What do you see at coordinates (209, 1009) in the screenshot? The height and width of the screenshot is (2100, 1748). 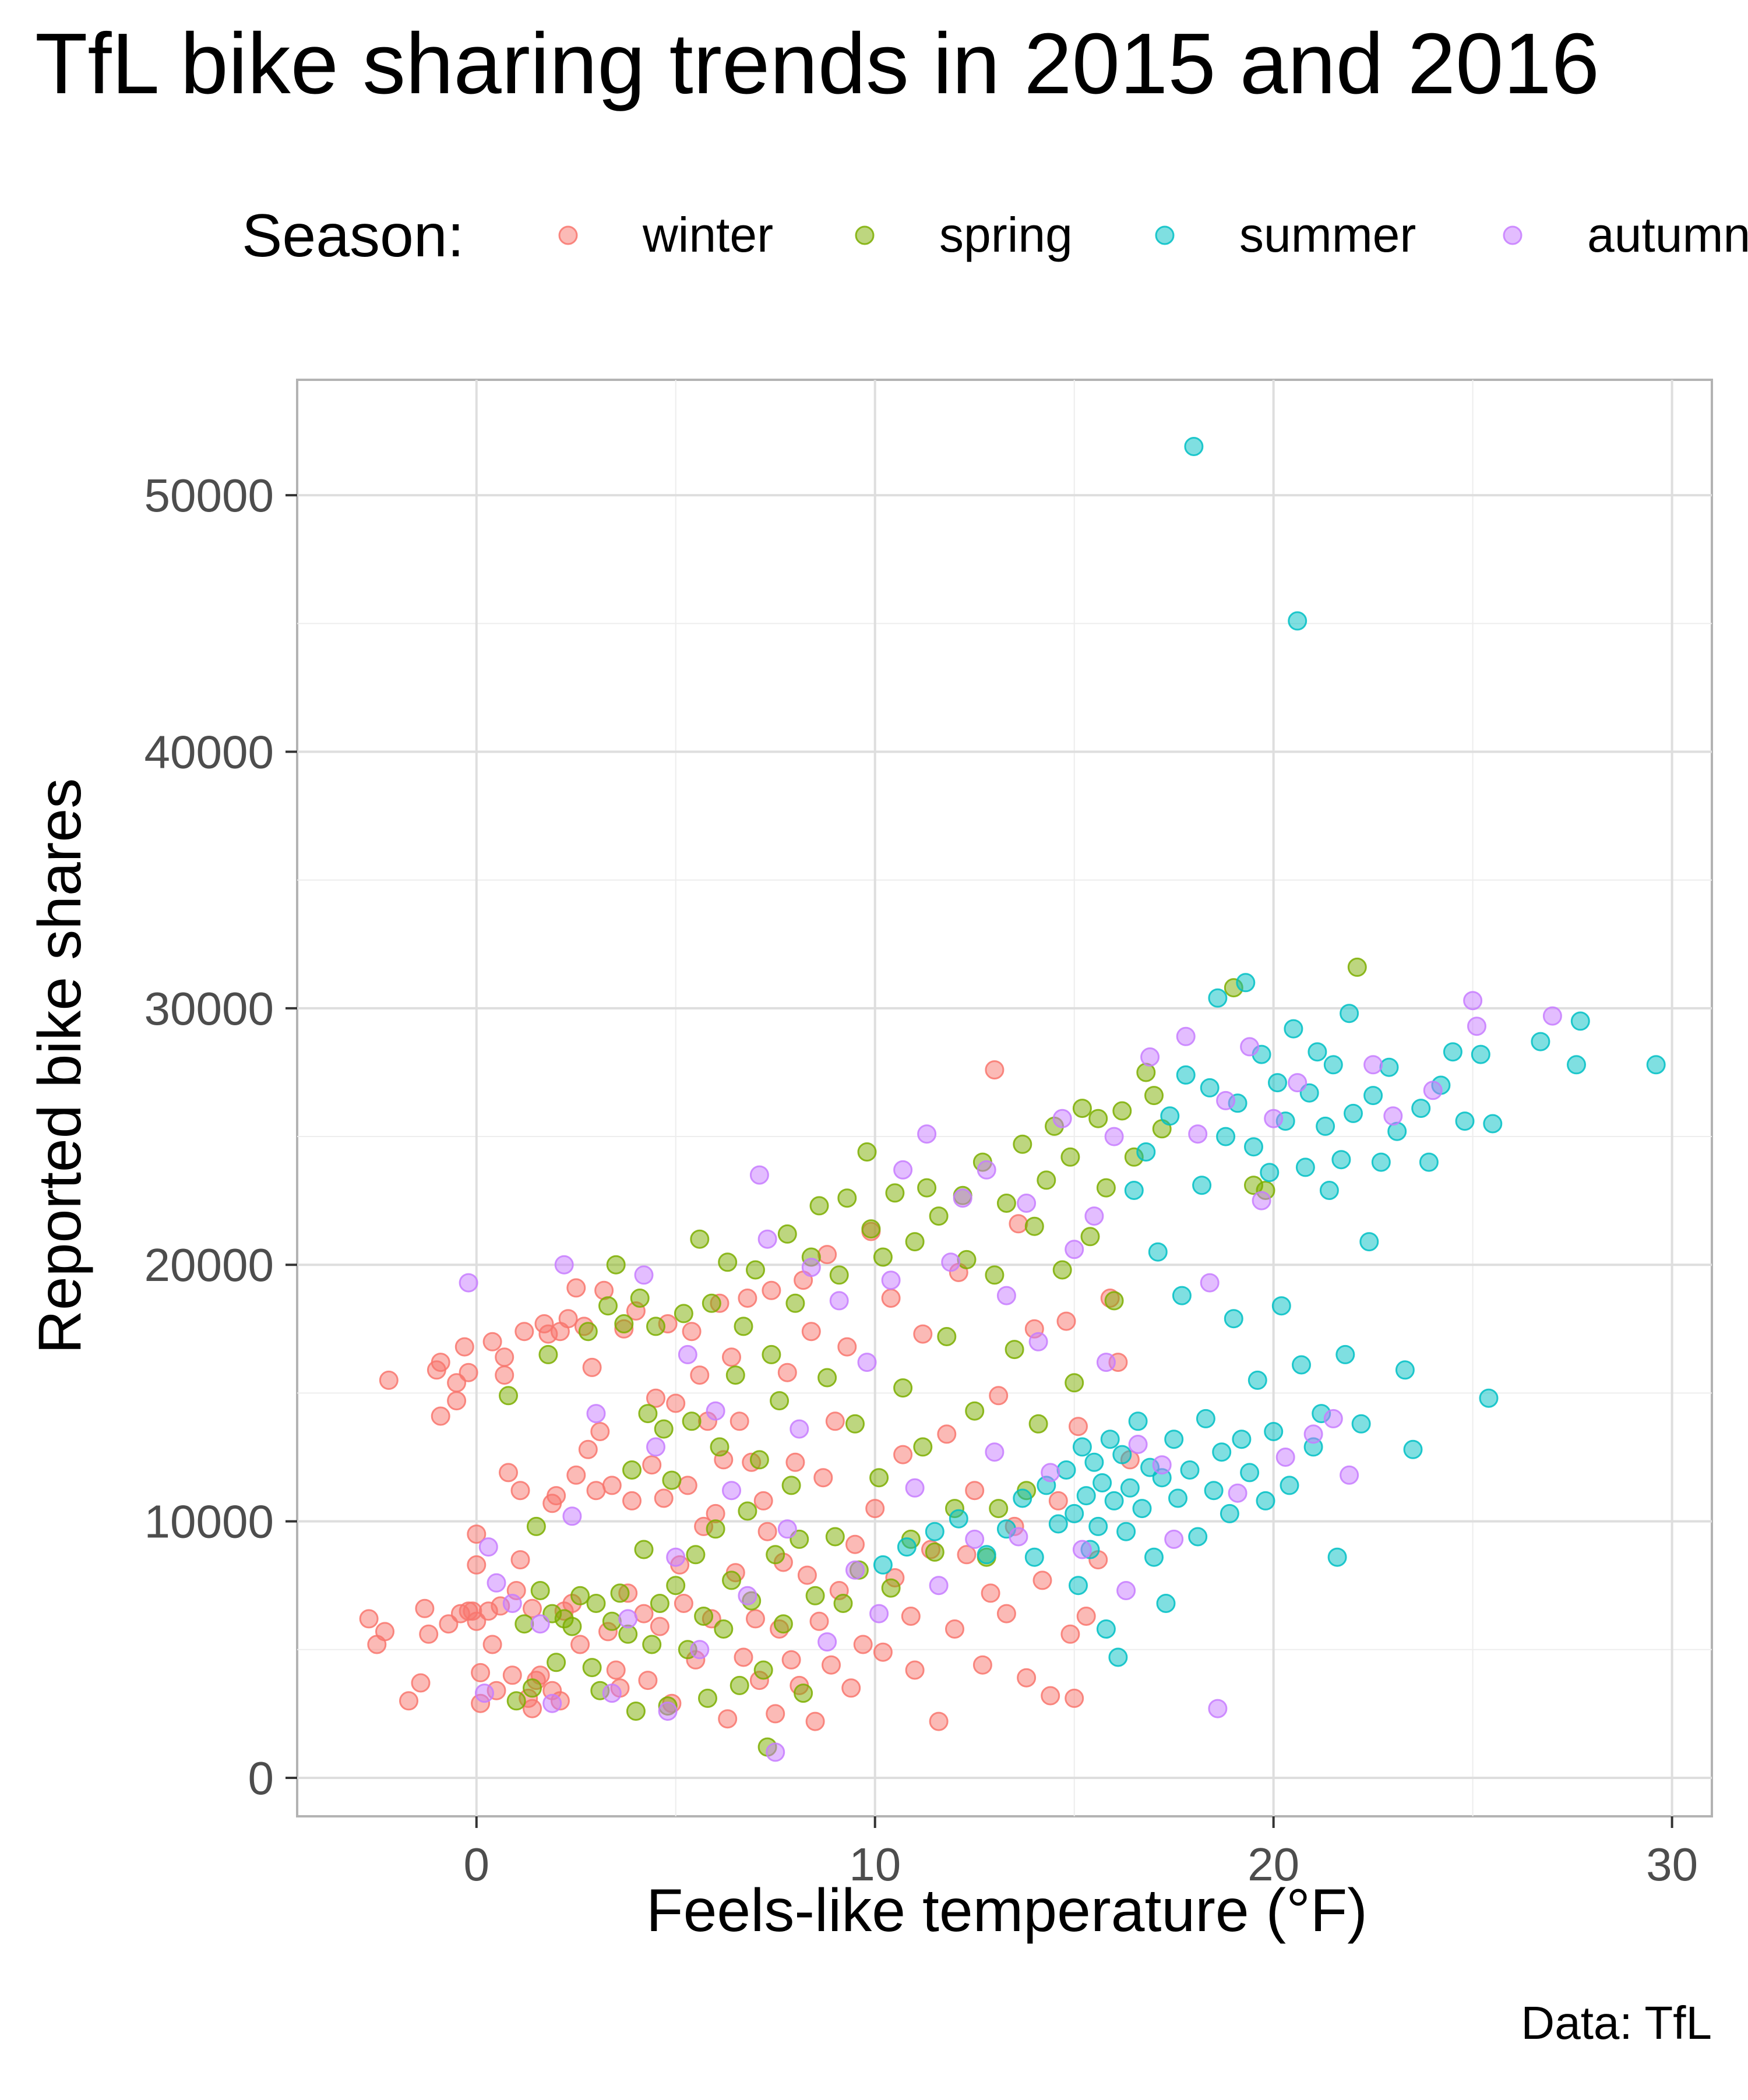 I see `y-tick-label: 30000` at bounding box center [209, 1009].